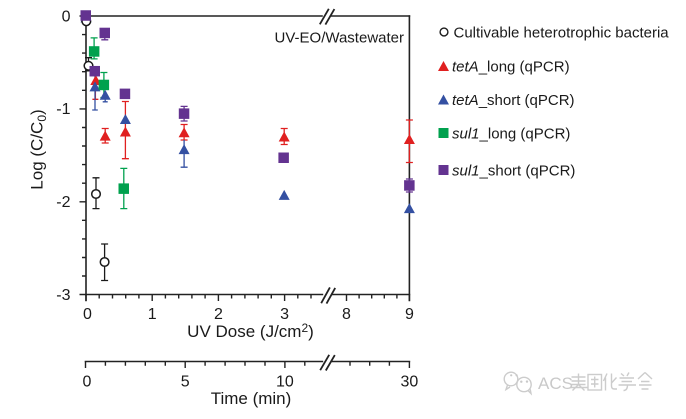 The width and height of the screenshot is (686, 419). What do you see at coordinates (410, 381) in the screenshot?
I see `svg-text: 30` at bounding box center [410, 381].